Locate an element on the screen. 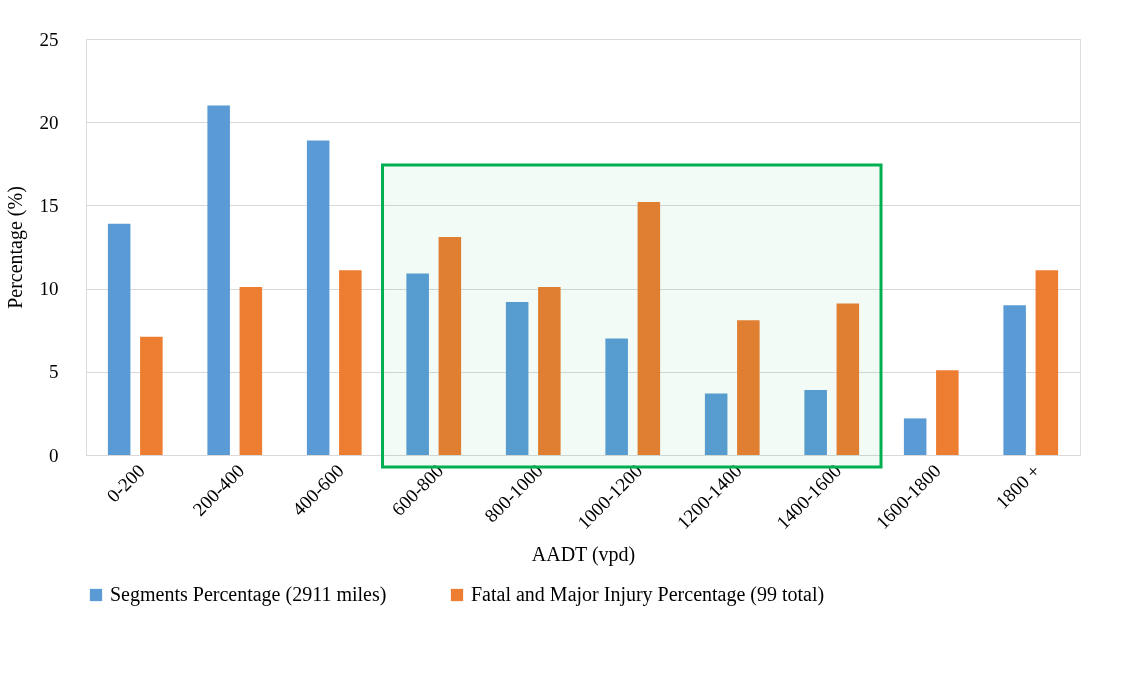 The height and width of the screenshot is (683, 1135). x-axis-title: AADT (vpd) is located at coordinates (583, 555).